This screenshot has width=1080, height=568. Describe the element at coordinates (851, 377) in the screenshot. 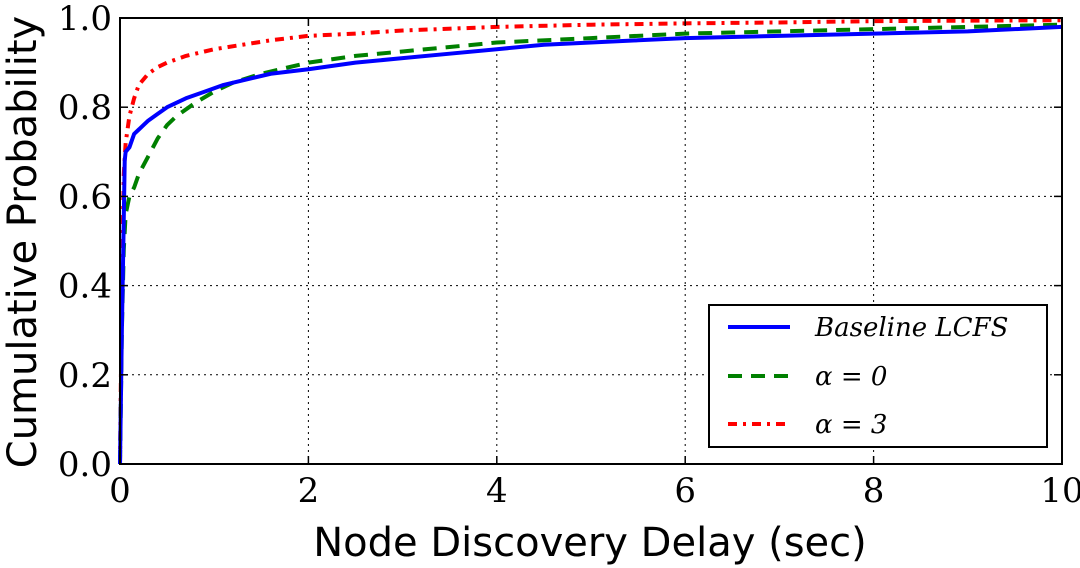

I see `legend-label-1: α = 0` at that location.